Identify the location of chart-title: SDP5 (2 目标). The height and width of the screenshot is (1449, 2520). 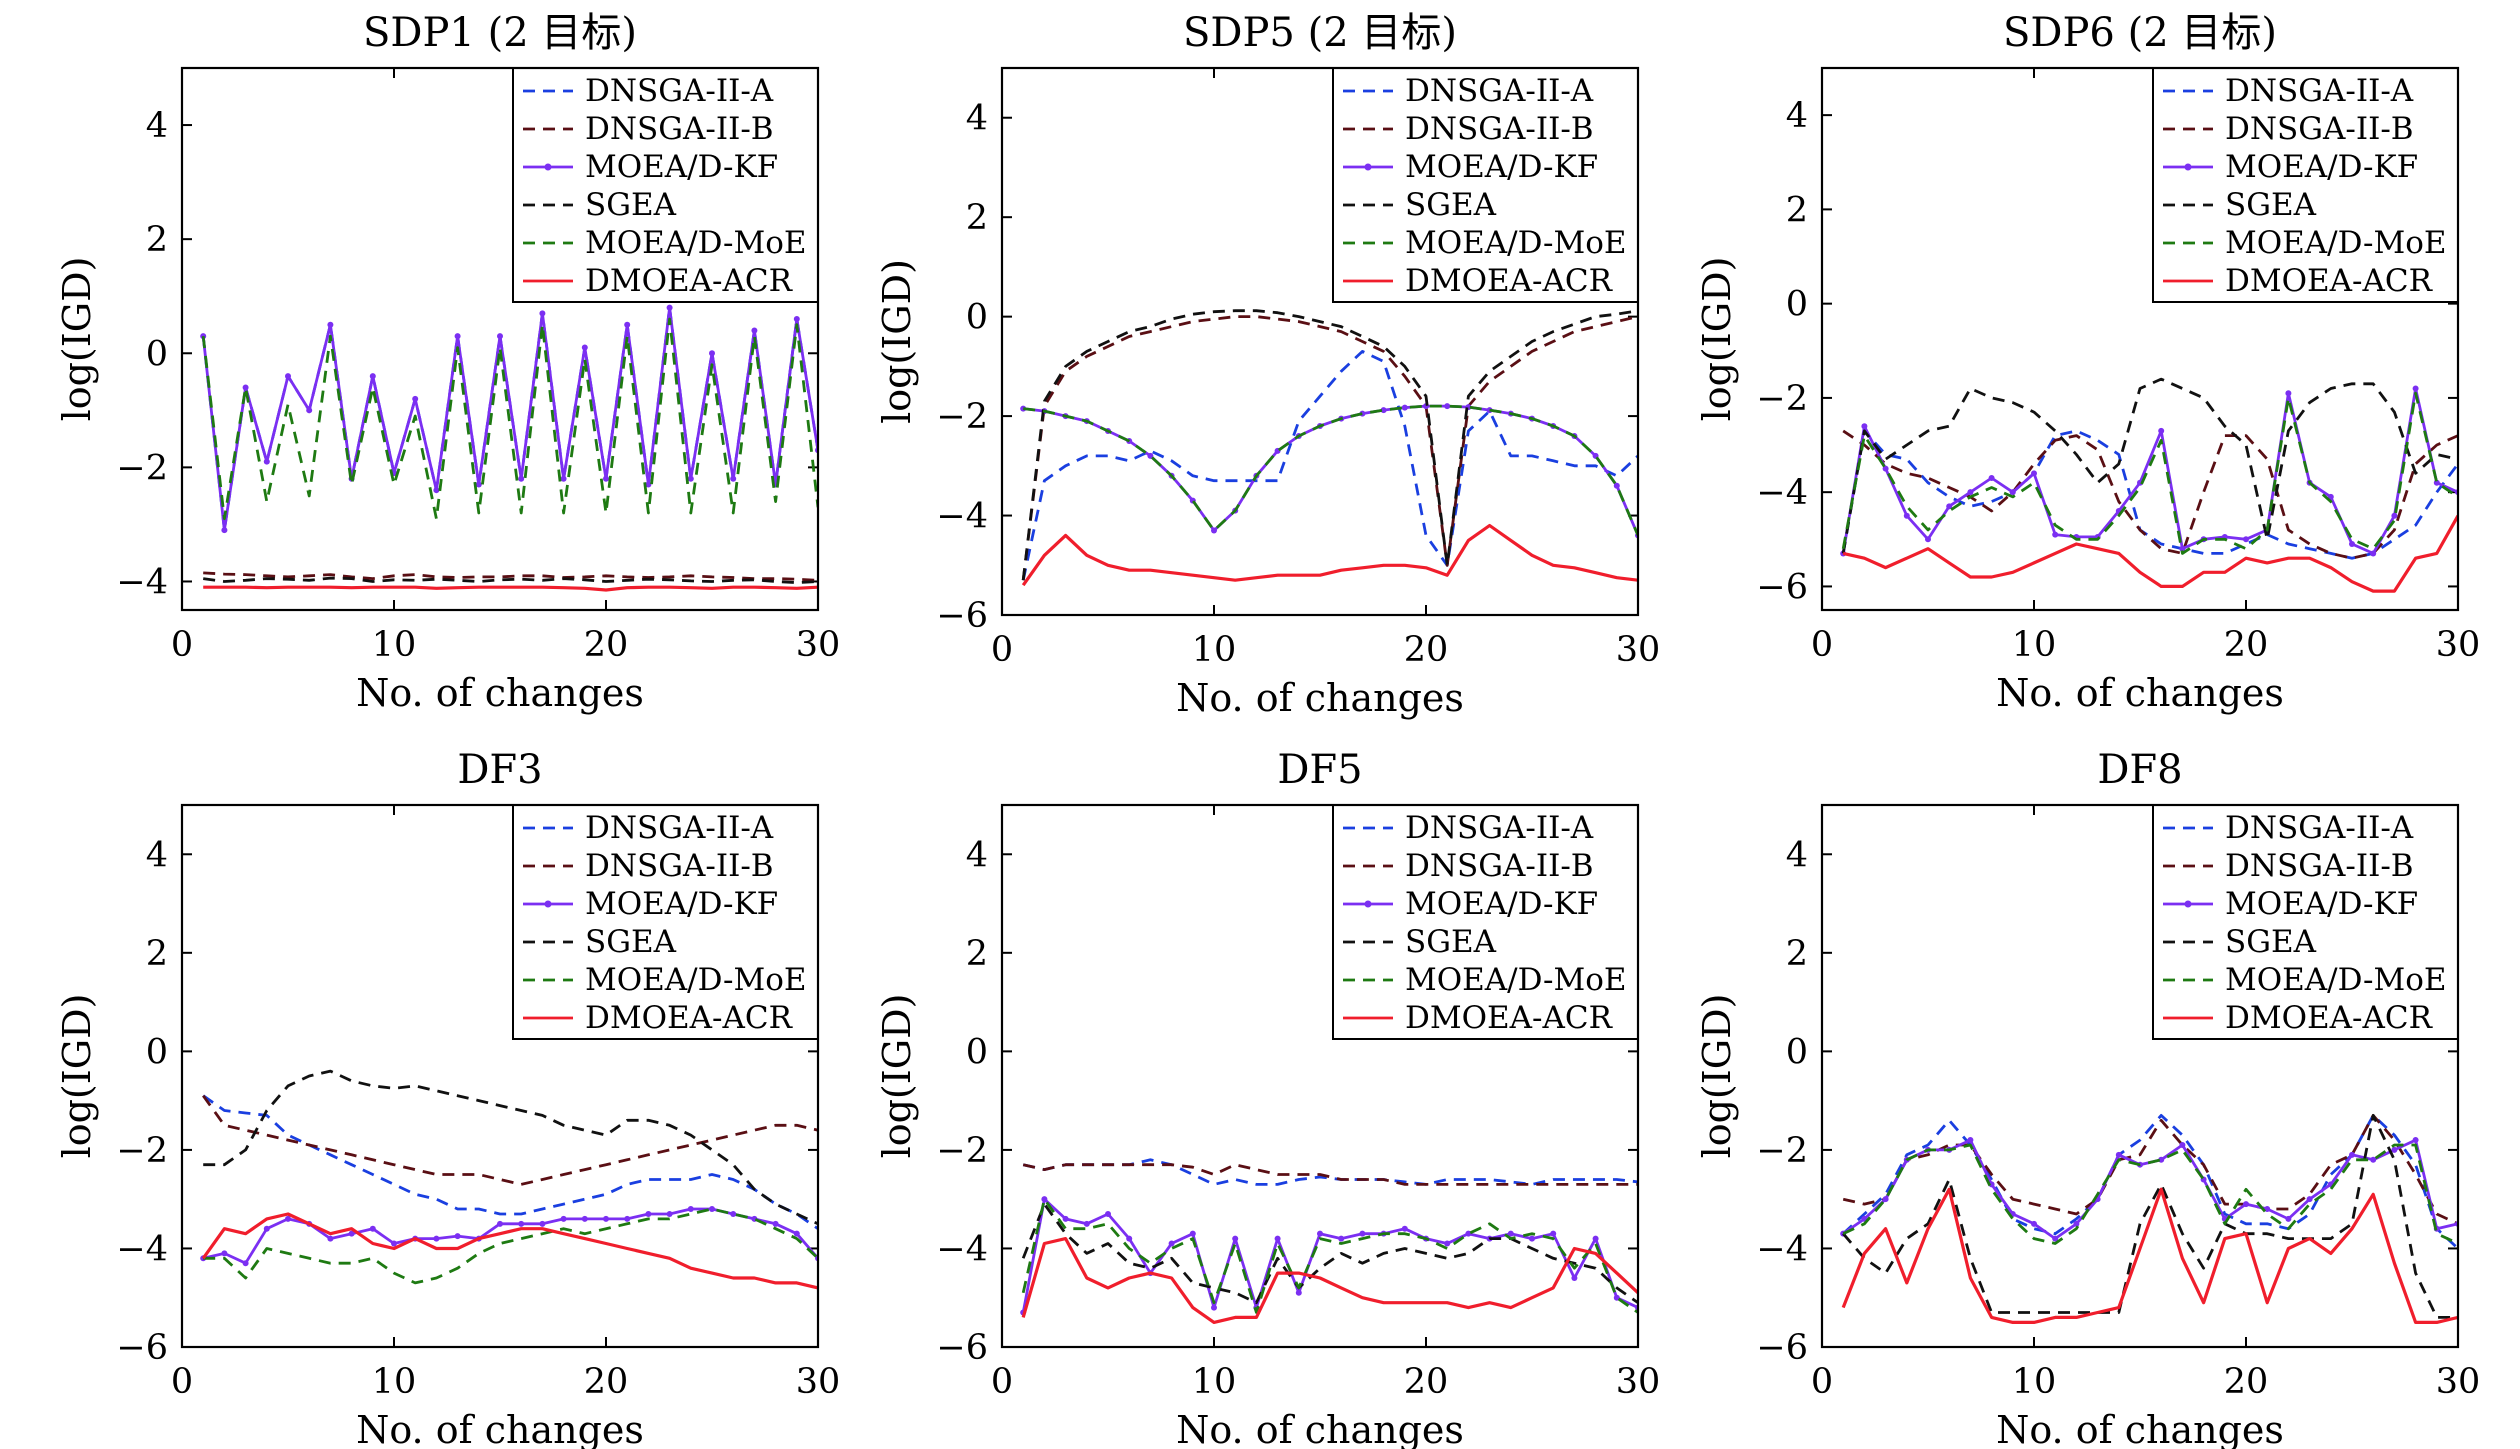
(1320, 33).